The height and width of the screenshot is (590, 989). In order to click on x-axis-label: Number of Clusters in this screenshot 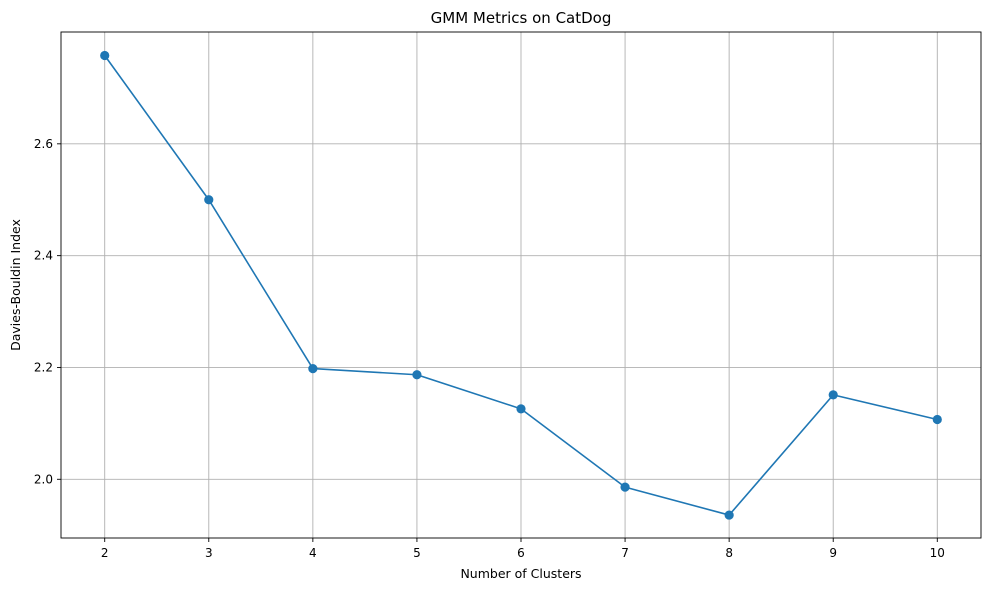, I will do `click(520, 573)`.